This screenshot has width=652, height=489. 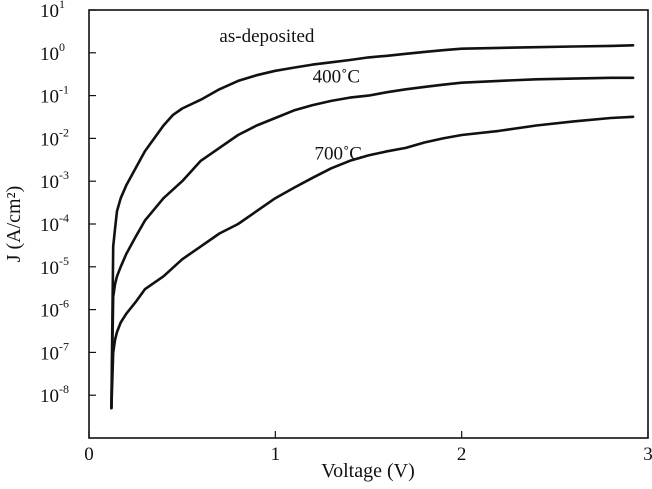 What do you see at coordinates (64, 389) in the screenshot?
I see `y-tick-label-exponent: -8` at bounding box center [64, 389].